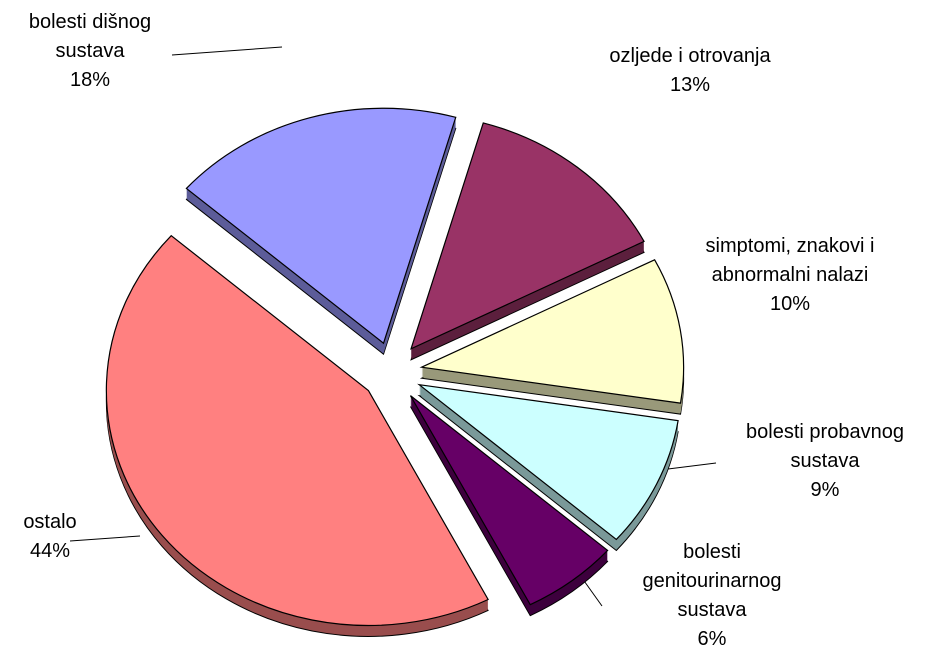 The width and height of the screenshot is (939, 666). Describe the element at coordinates (825, 490) in the screenshot. I see `value-label: 9%` at that location.